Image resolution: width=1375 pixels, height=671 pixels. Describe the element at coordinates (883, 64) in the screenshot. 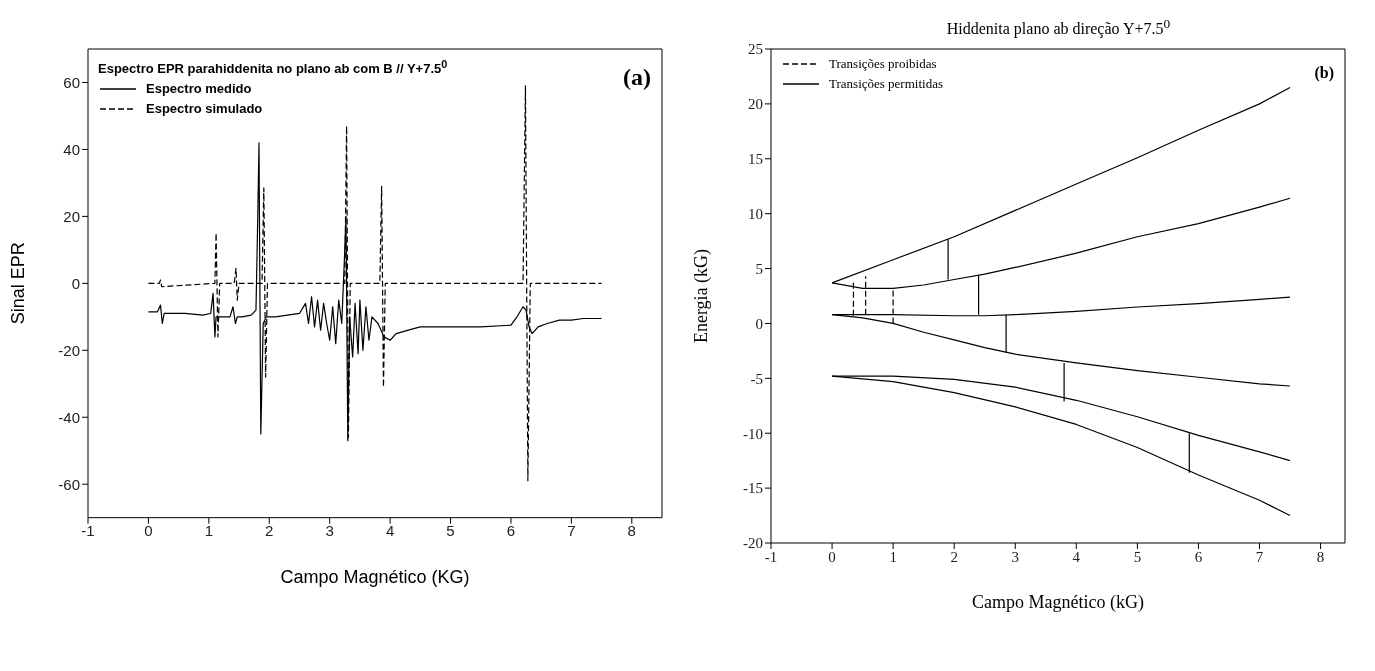

I see `legend-label: Transições proibidas` at that location.